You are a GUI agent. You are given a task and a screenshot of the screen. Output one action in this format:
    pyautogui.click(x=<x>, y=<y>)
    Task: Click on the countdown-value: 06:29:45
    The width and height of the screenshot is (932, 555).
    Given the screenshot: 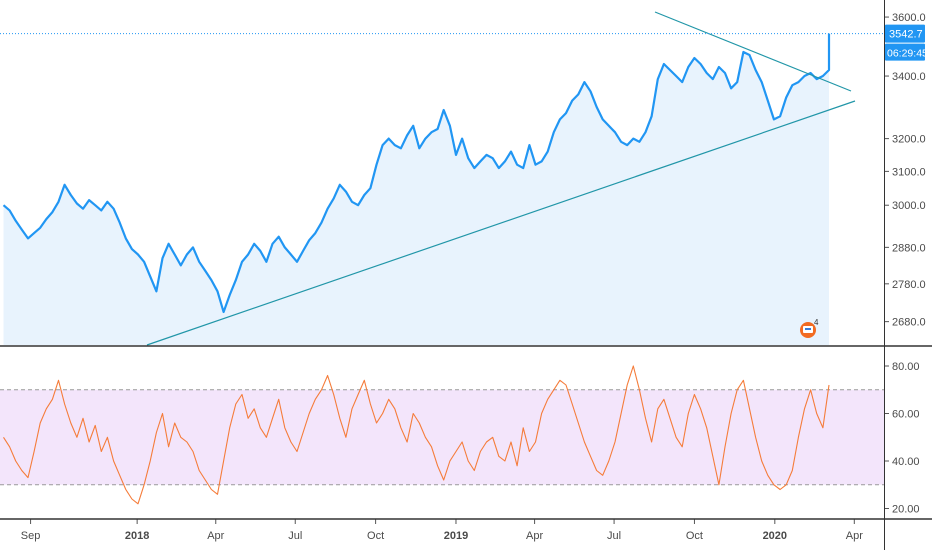 What is the action you would take?
    pyautogui.click(x=907, y=54)
    